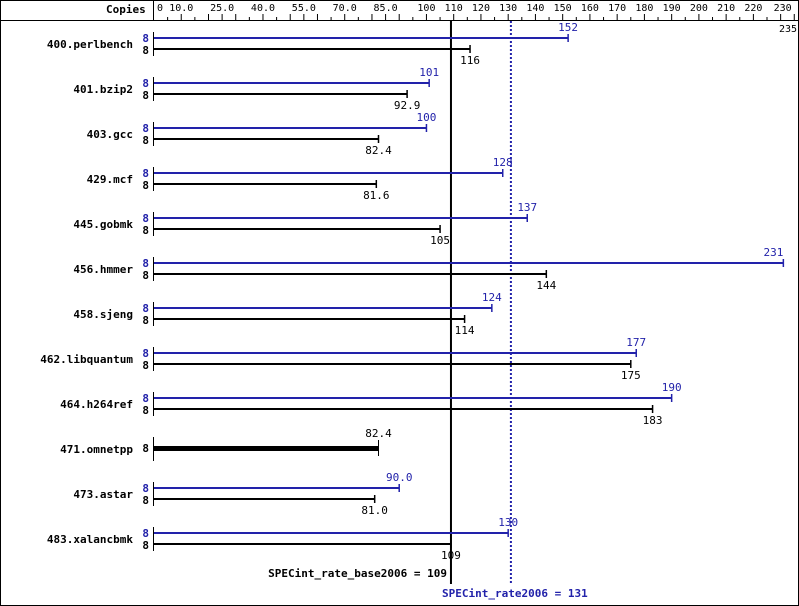 The width and height of the screenshot is (799, 606). Describe the element at coordinates (546, 285) in the screenshot. I see `base-value-label: 144` at that location.